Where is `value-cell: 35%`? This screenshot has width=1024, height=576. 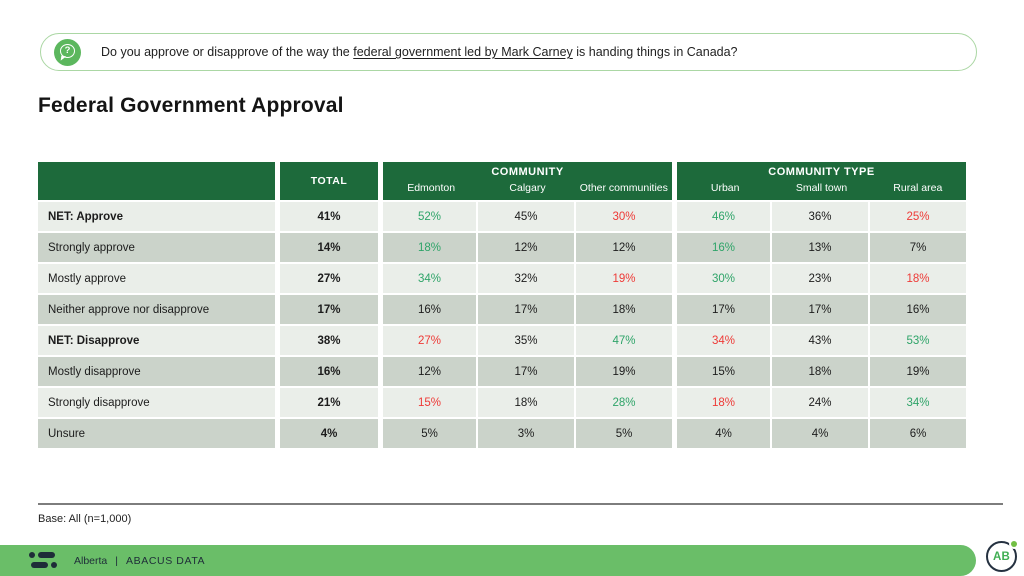
value-cell: 35% is located at coordinates (525, 340).